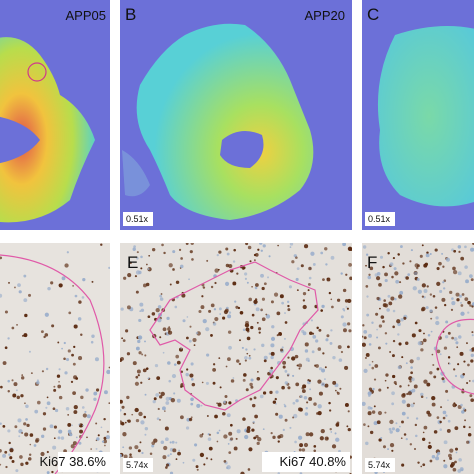 The height and width of the screenshot is (474, 474). What do you see at coordinates (132, 262) in the screenshot?
I see `panel-letter: E` at bounding box center [132, 262].